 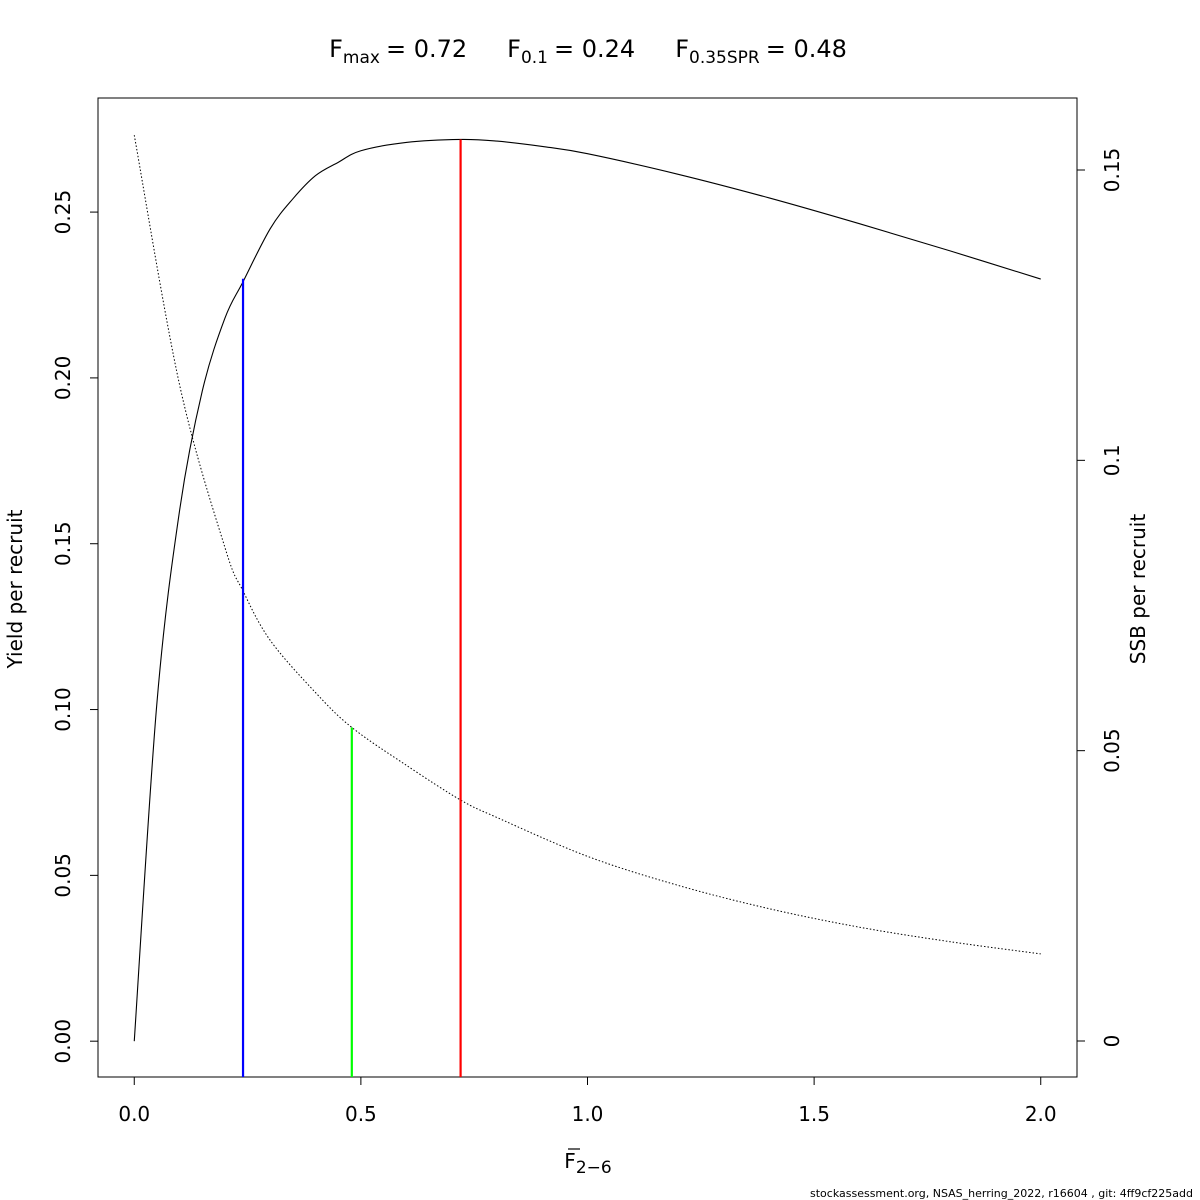 What do you see at coordinates (15, 589) in the screenshot?
I see `y-axis-title: Yield per recruit` at bounding box center [15, 589].